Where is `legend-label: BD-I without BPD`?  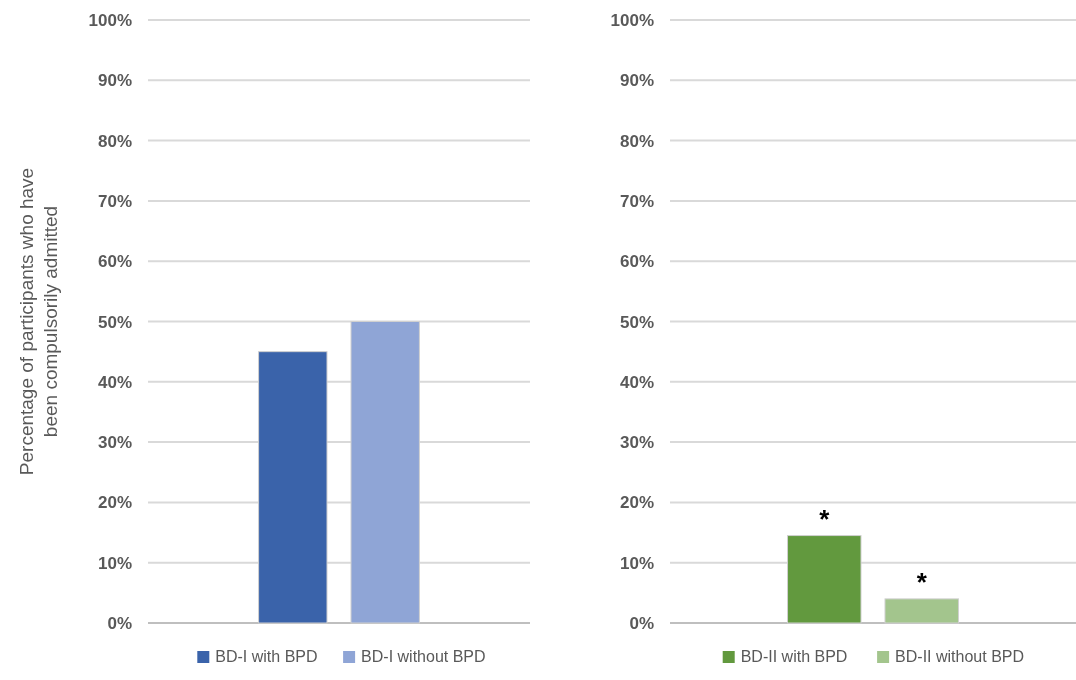 legend-label: BD-I without BPD is located at coordinates (423, 656).